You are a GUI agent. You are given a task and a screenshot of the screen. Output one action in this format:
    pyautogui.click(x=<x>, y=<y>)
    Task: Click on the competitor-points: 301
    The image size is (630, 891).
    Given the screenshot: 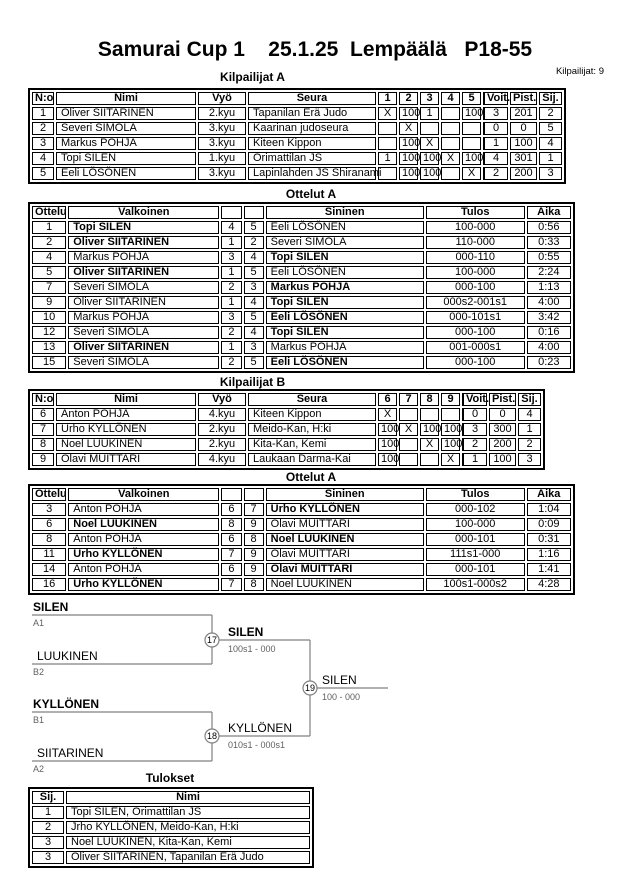 What is the action you would take?
    pyautogui.click(x=523, y=158)
    